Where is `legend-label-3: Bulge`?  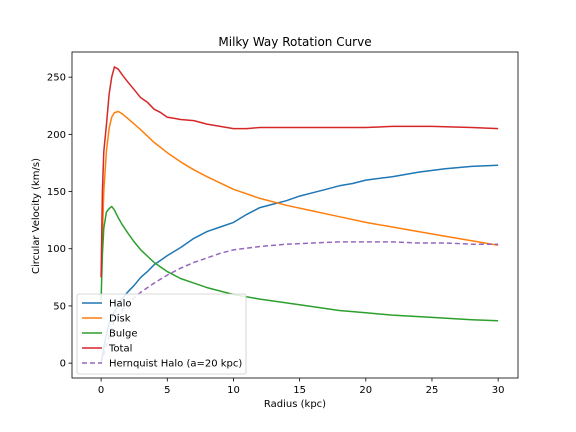 legend-label-3: Bulge is located at coordinates (123, 334).